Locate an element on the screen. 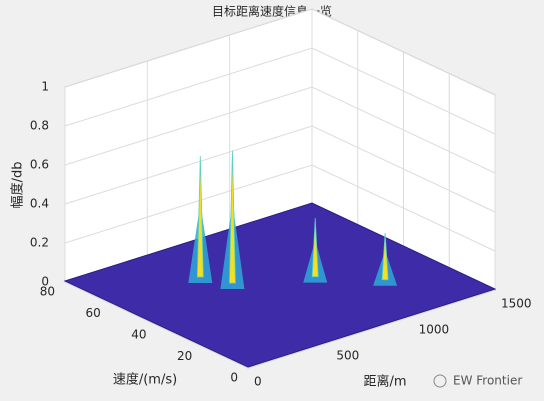  y-tick-label: 0 is located at coordinates (234, 378).